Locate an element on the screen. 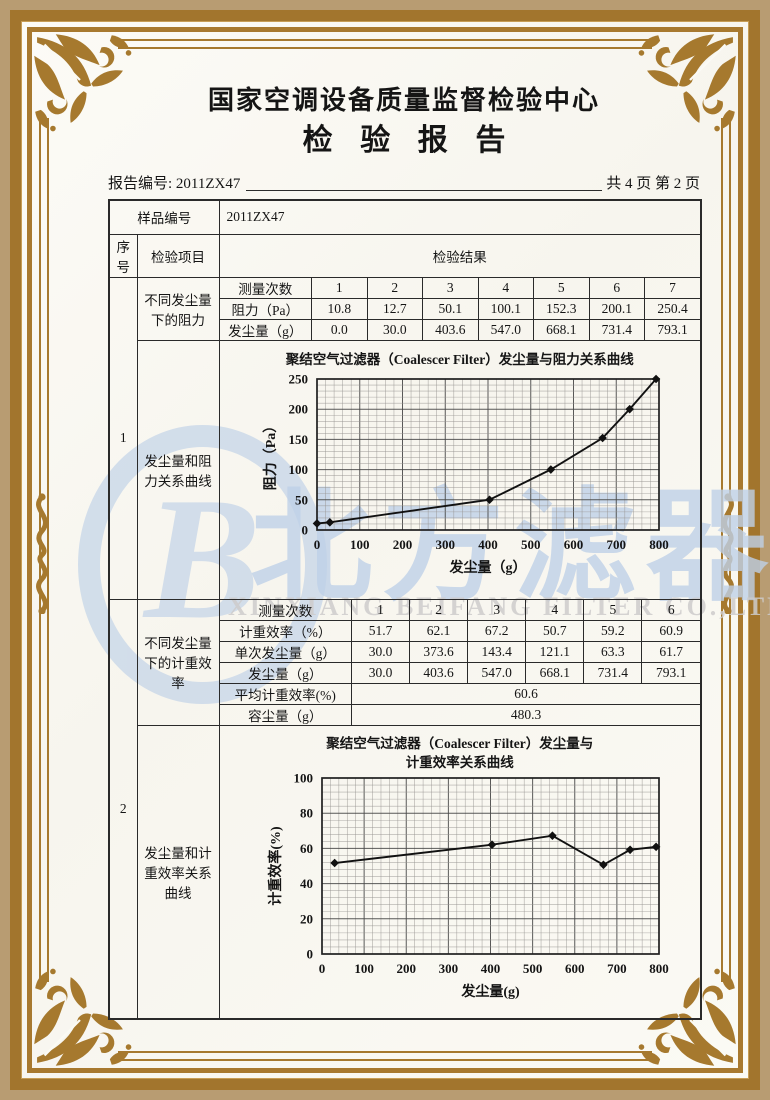 Image resolution: width=770 pixels, height=1100 pixels. frame-line-bottom is located at coordinates (385, 1056).